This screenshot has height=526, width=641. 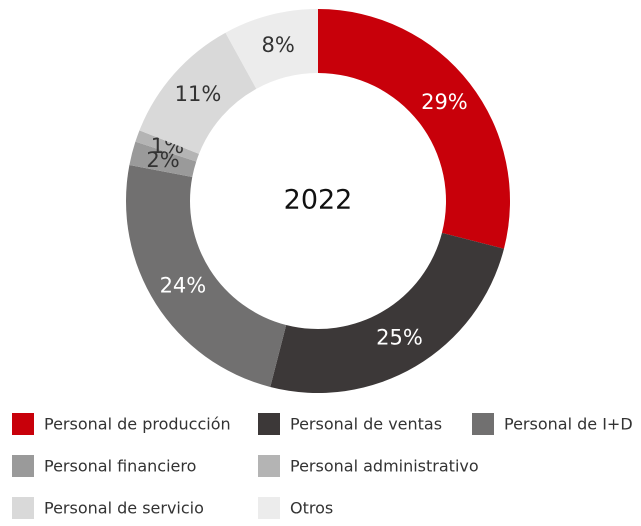 What do you see at coordinates (568, 424) in the screenshot?
I see `legend-label: Personal de I+D` at bounding box center [568, 424].